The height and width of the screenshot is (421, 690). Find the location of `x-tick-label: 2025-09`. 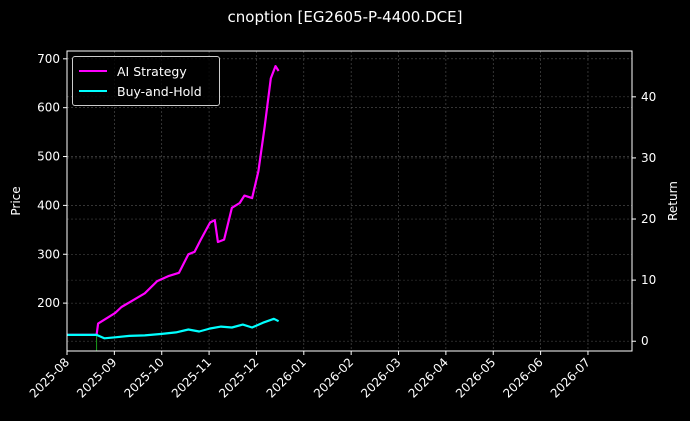

x-tick-label: 2025-09 is located at coordinates (96, 377).